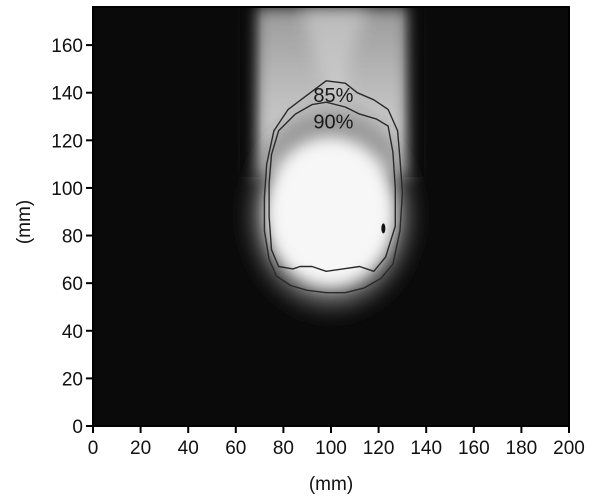 This screenshot has width=600, height=500. What do you see at coordinates (93, 448) in the screenshot?
I see `x-tick-label: 0` at bounding box center [93, 448].